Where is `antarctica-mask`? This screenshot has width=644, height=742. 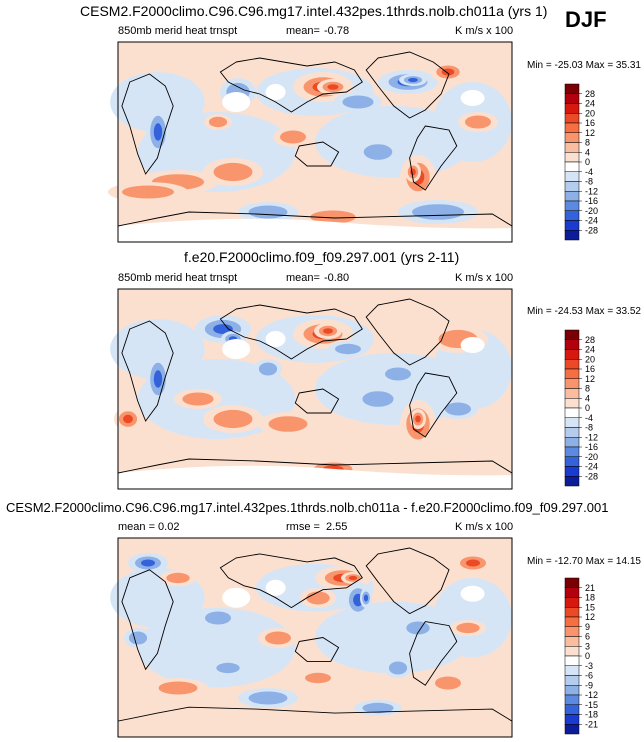
antarctica-mask is located at coordinates (315, 230).